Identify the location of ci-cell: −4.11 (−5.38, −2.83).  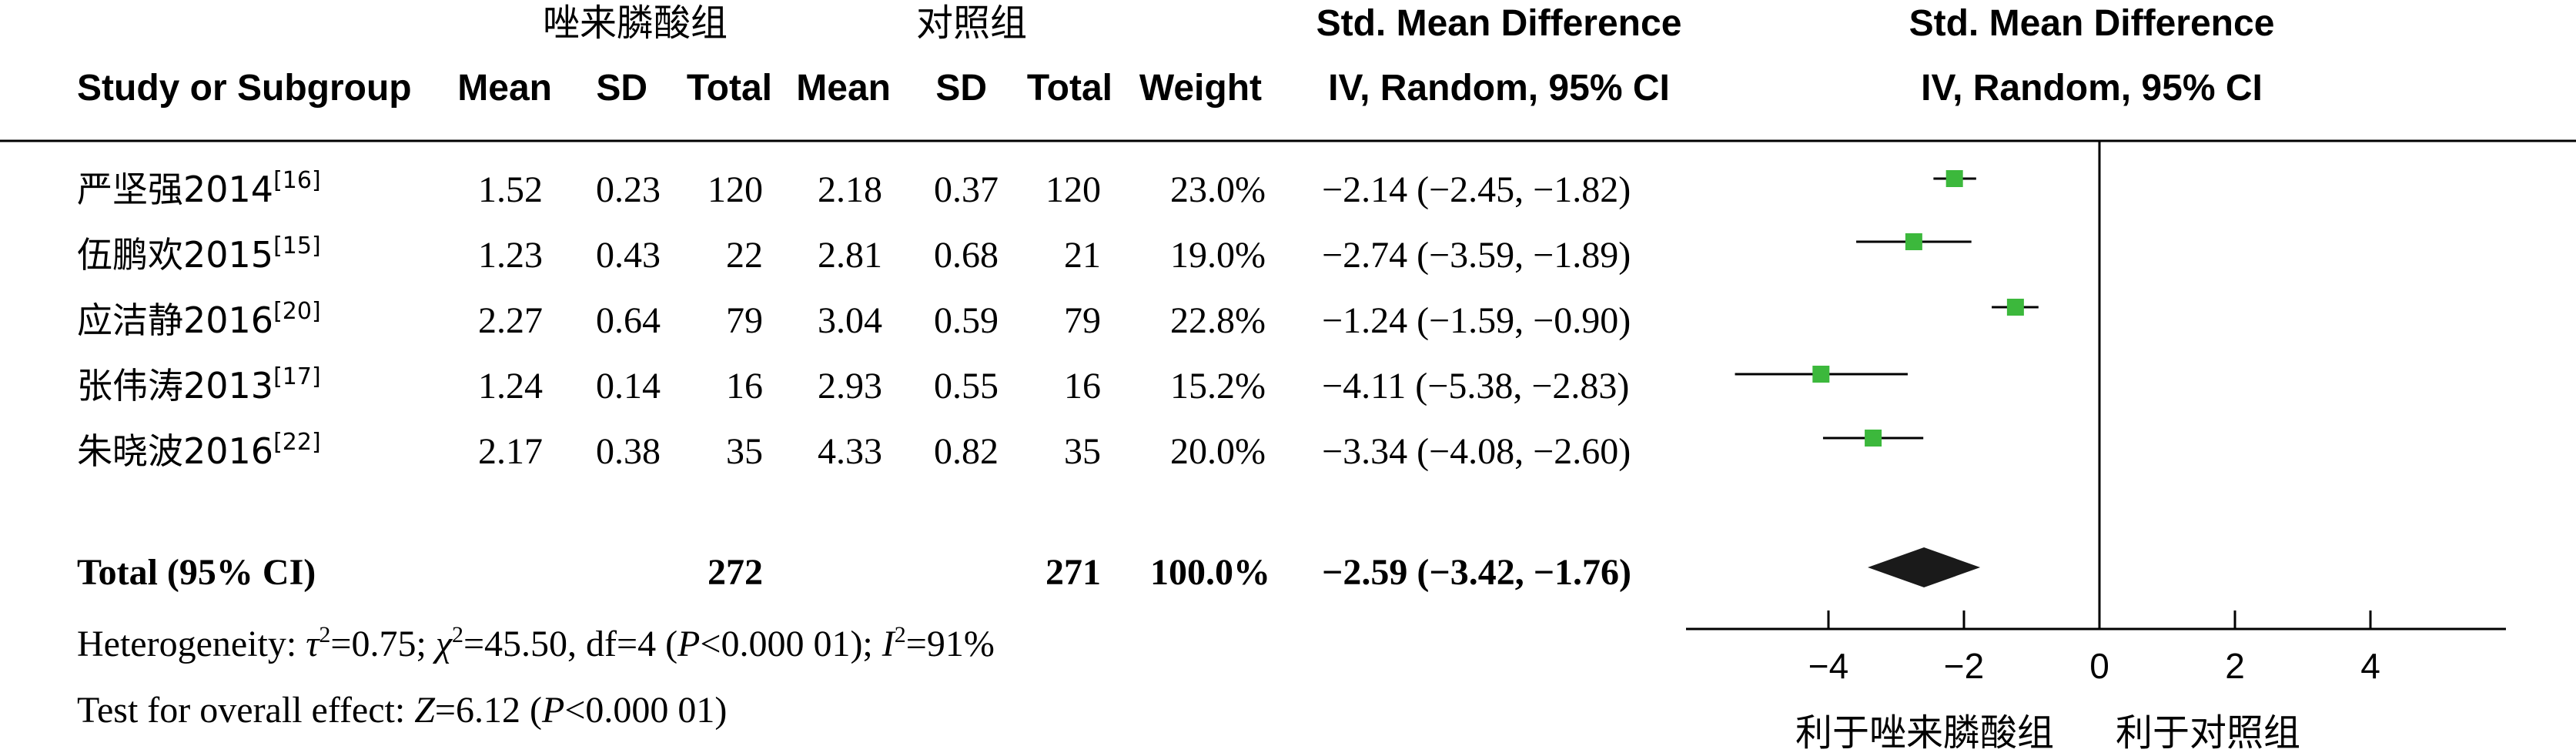
(1475, 386).